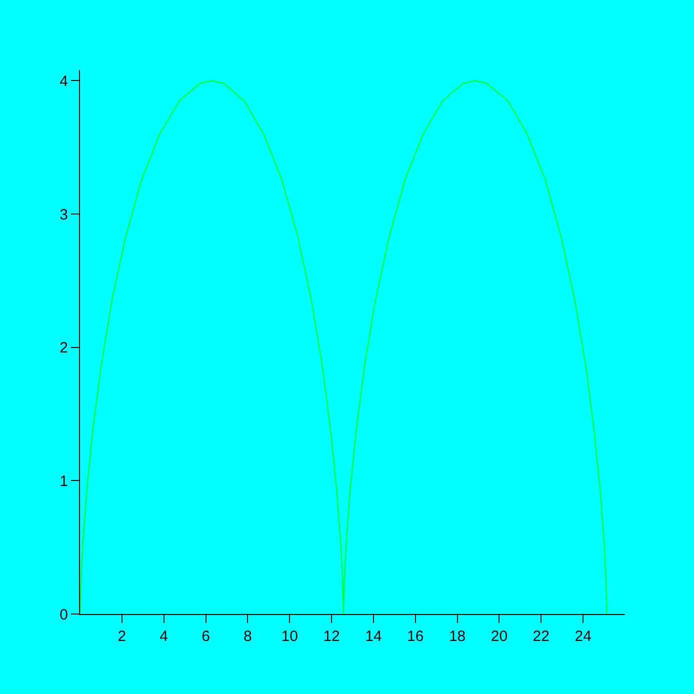 The height and width of the screenshot is (694, 694). What do you see at coordinates (541, 636) in the screenshot?
I see `x-tick-label: 22` at bounding box center [541, 636].